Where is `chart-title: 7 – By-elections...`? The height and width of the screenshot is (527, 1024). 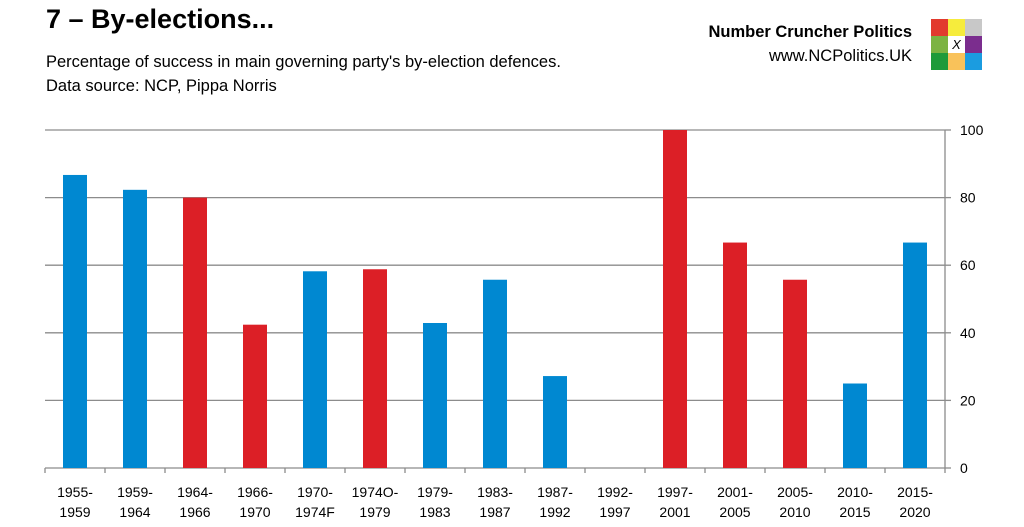
chart-title: 7 – By-elections... is located at coordinates (160, 19).